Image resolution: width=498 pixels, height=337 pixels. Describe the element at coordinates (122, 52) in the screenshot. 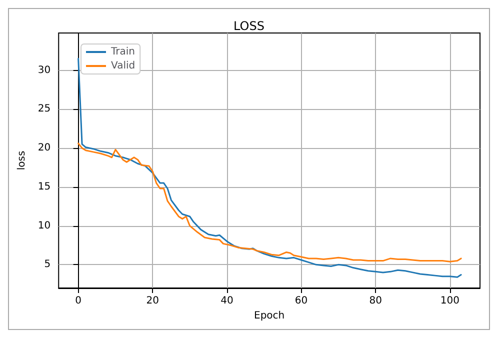

I see `legend-label: Train` at that location.